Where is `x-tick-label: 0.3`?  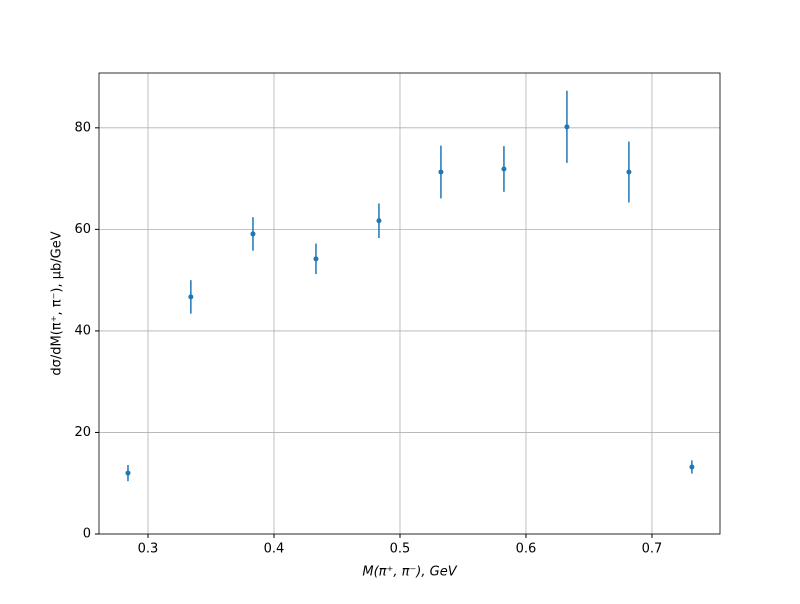
x-tick-label: 0.3 is located at coordinates (148, 549).